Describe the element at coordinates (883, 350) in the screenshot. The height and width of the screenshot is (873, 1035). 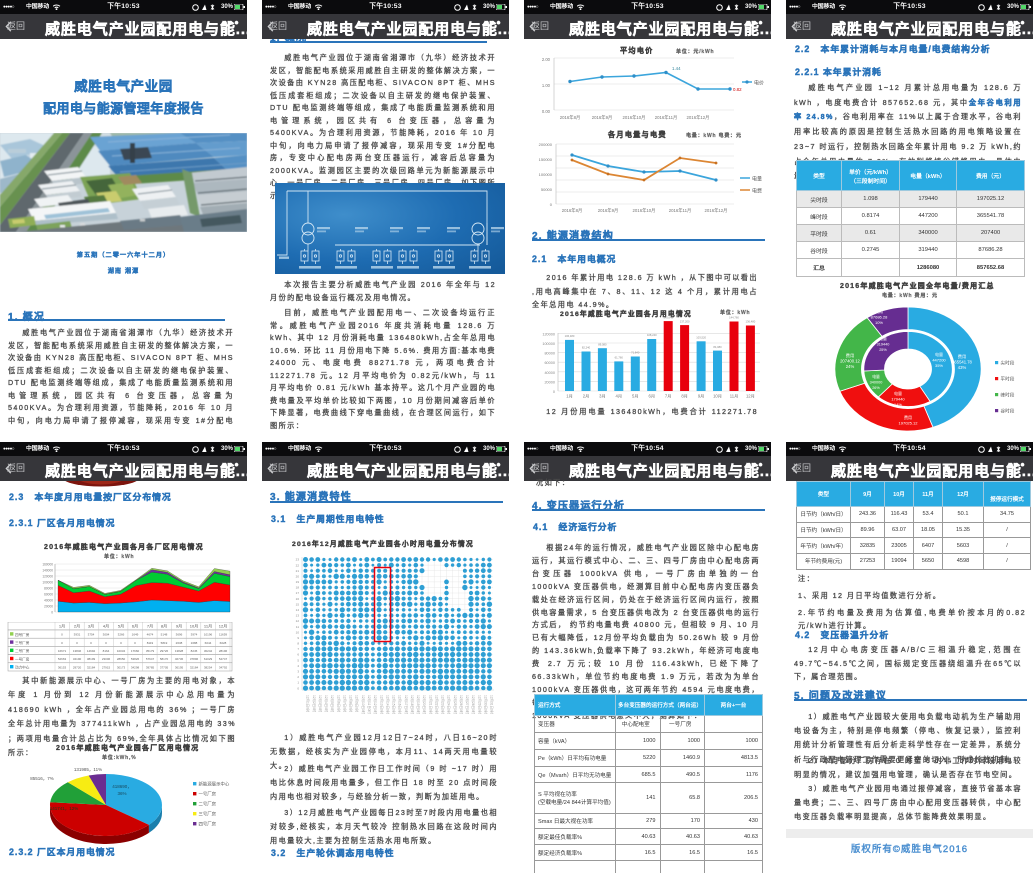
I see `svg-text: 25%` at that location.